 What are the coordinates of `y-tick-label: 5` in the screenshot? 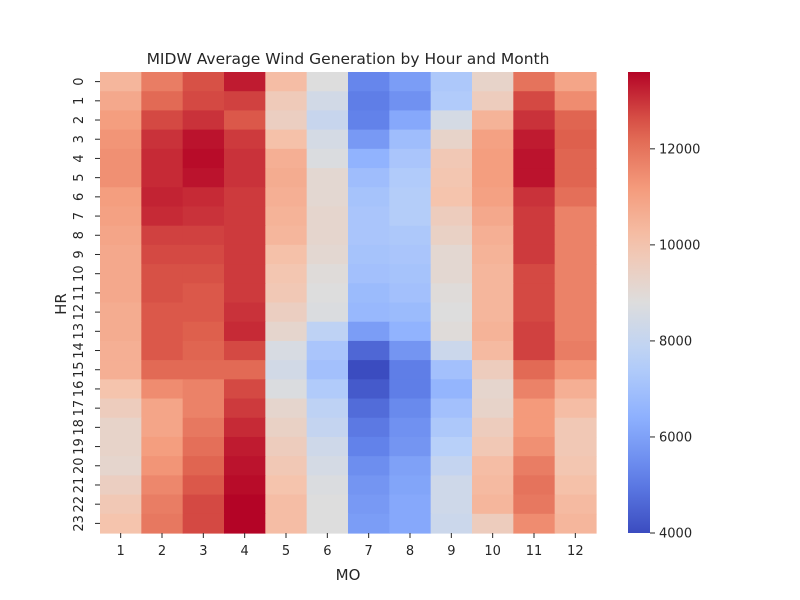 It's located at (79, 178).